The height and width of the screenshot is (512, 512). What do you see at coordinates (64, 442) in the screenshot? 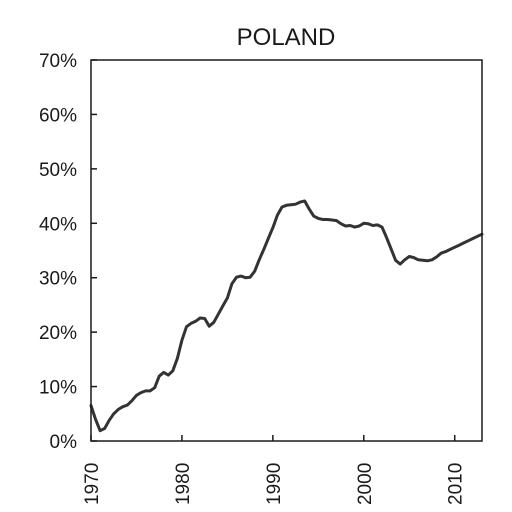
I see `y-tick-label: 0%` at bounding box center [64, 442].